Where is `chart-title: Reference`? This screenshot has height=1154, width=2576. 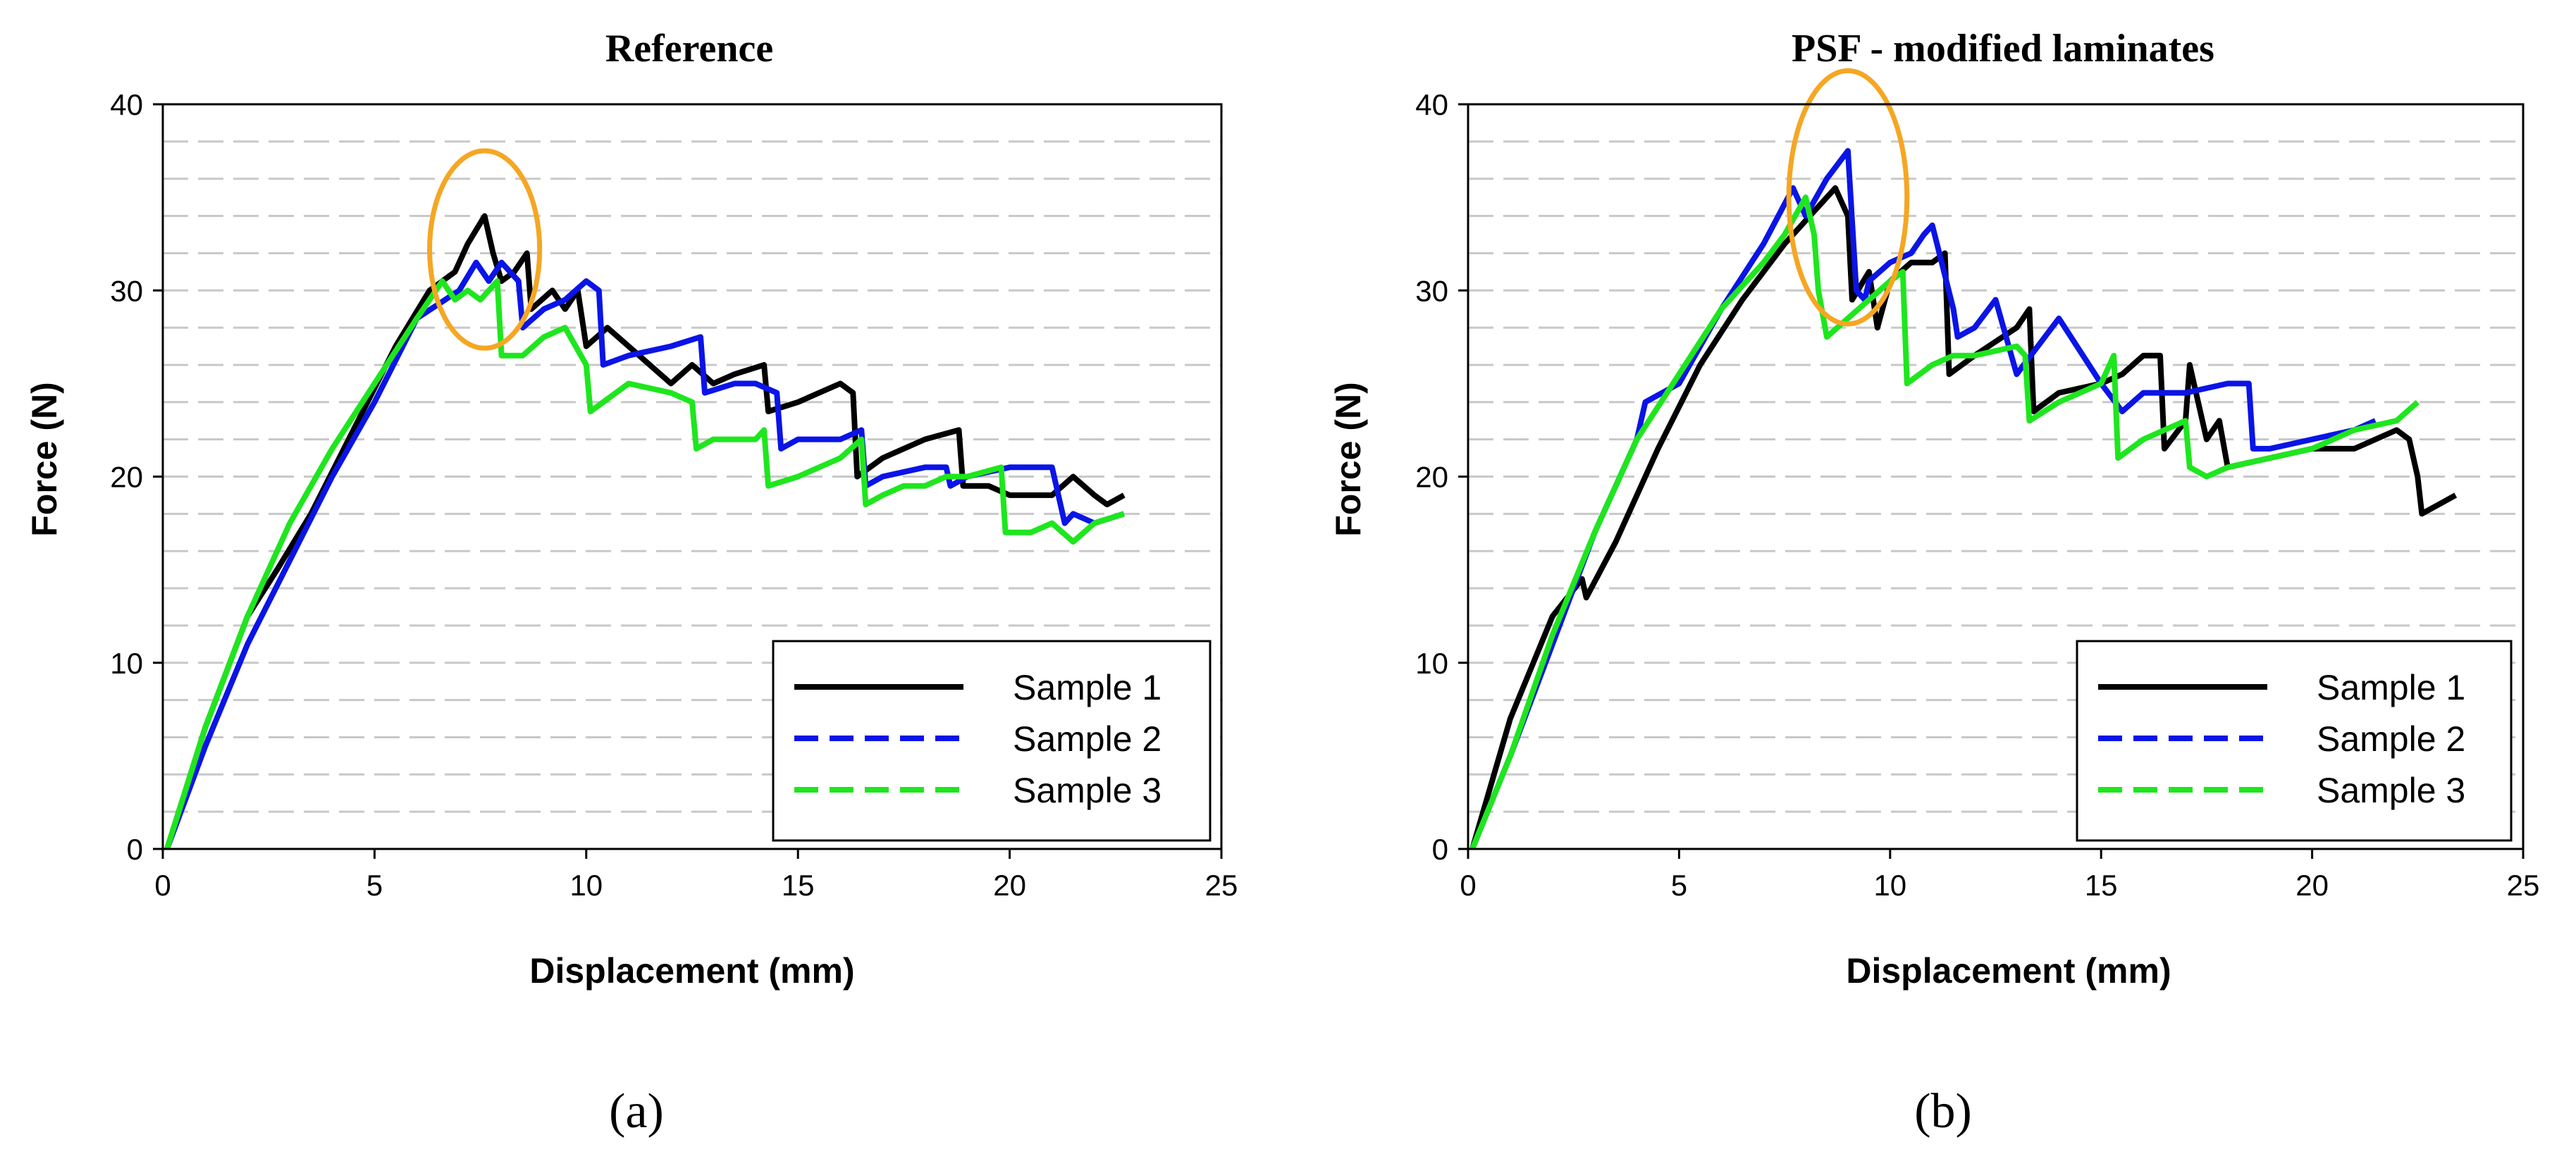 chart-title: Reference is located at coordinates (689, 48).